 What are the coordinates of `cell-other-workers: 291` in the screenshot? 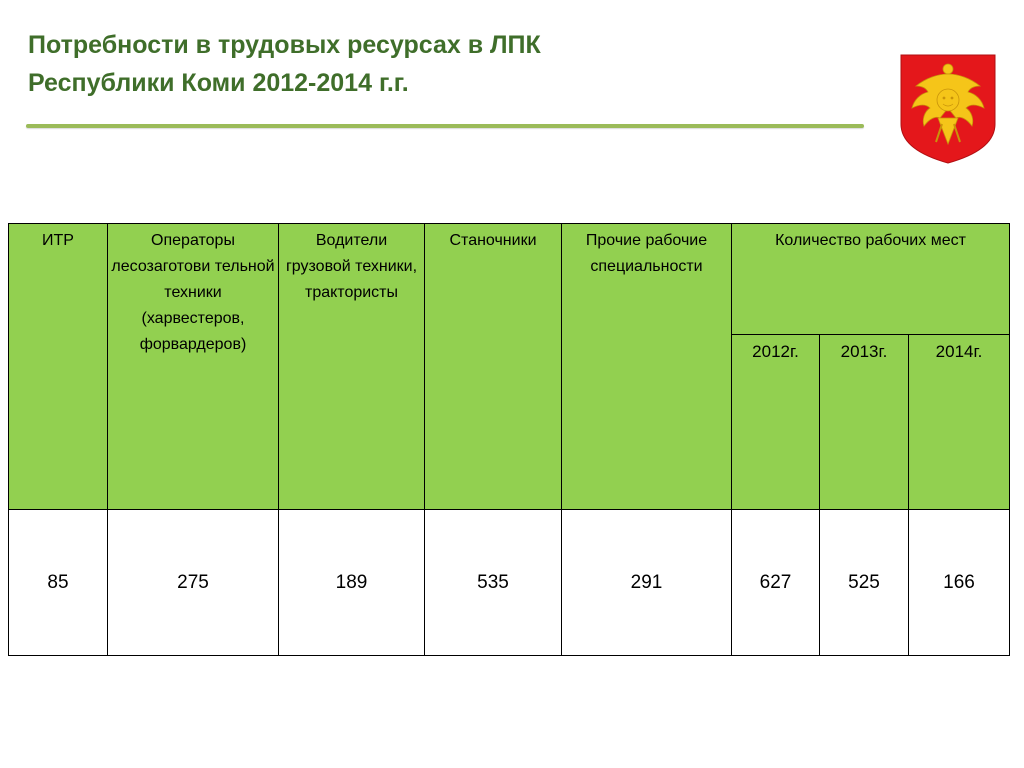 It's located at (646, 582).